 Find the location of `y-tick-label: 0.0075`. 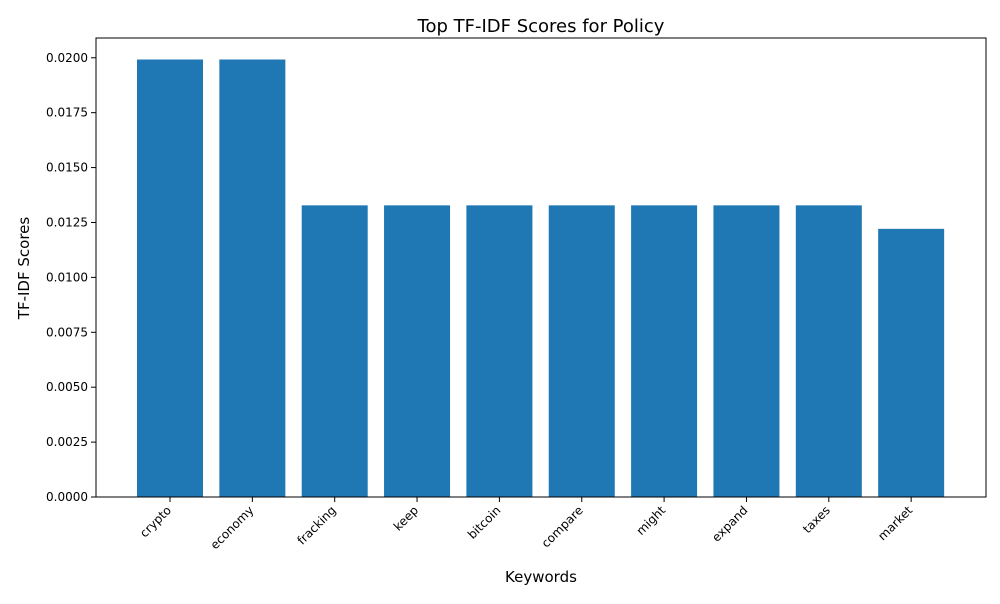

y-tick-label: 0.0075 is located at coordinates (67, 332).